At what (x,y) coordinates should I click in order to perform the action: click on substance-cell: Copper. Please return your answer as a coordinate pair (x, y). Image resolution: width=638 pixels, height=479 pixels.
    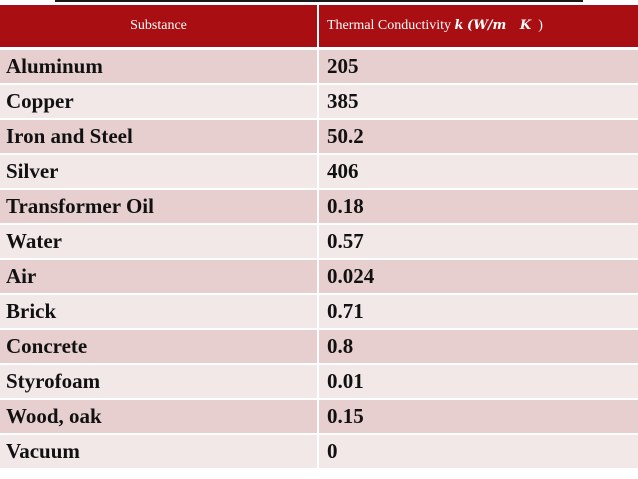
    Looking at the image, I should click on (159, 102).